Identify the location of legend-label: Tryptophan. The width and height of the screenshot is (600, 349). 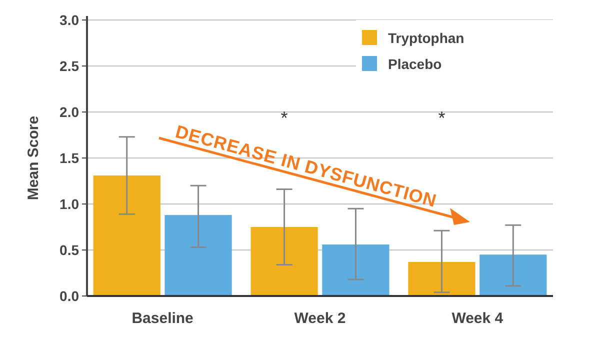
(426, 38).